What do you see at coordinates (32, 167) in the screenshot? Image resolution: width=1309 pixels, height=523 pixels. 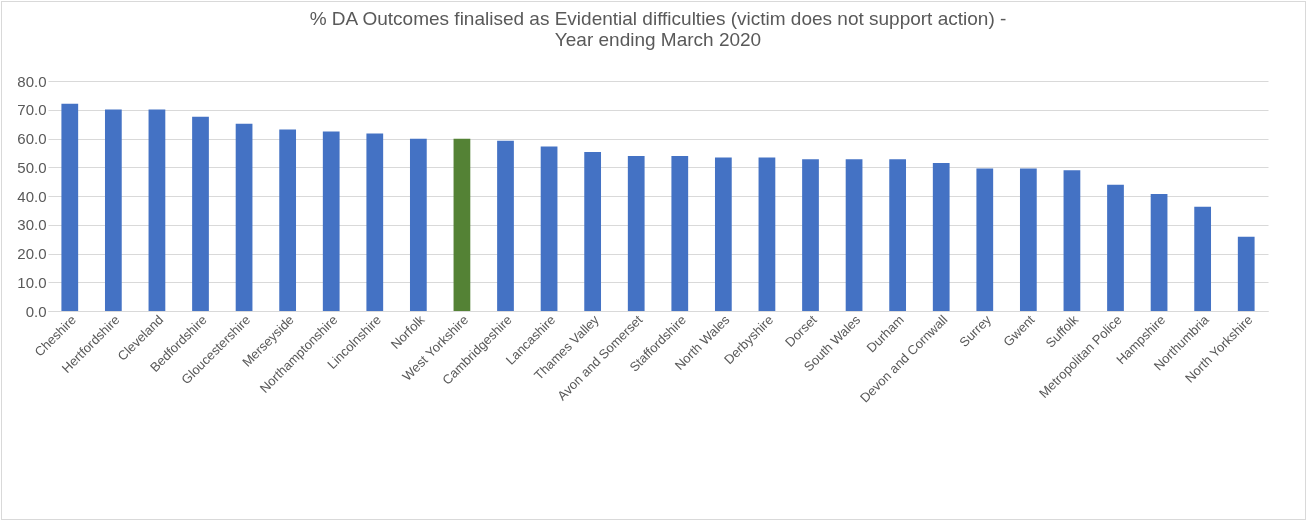 I see `y-tick-label: 50.0` at bounding box center [32, 167].